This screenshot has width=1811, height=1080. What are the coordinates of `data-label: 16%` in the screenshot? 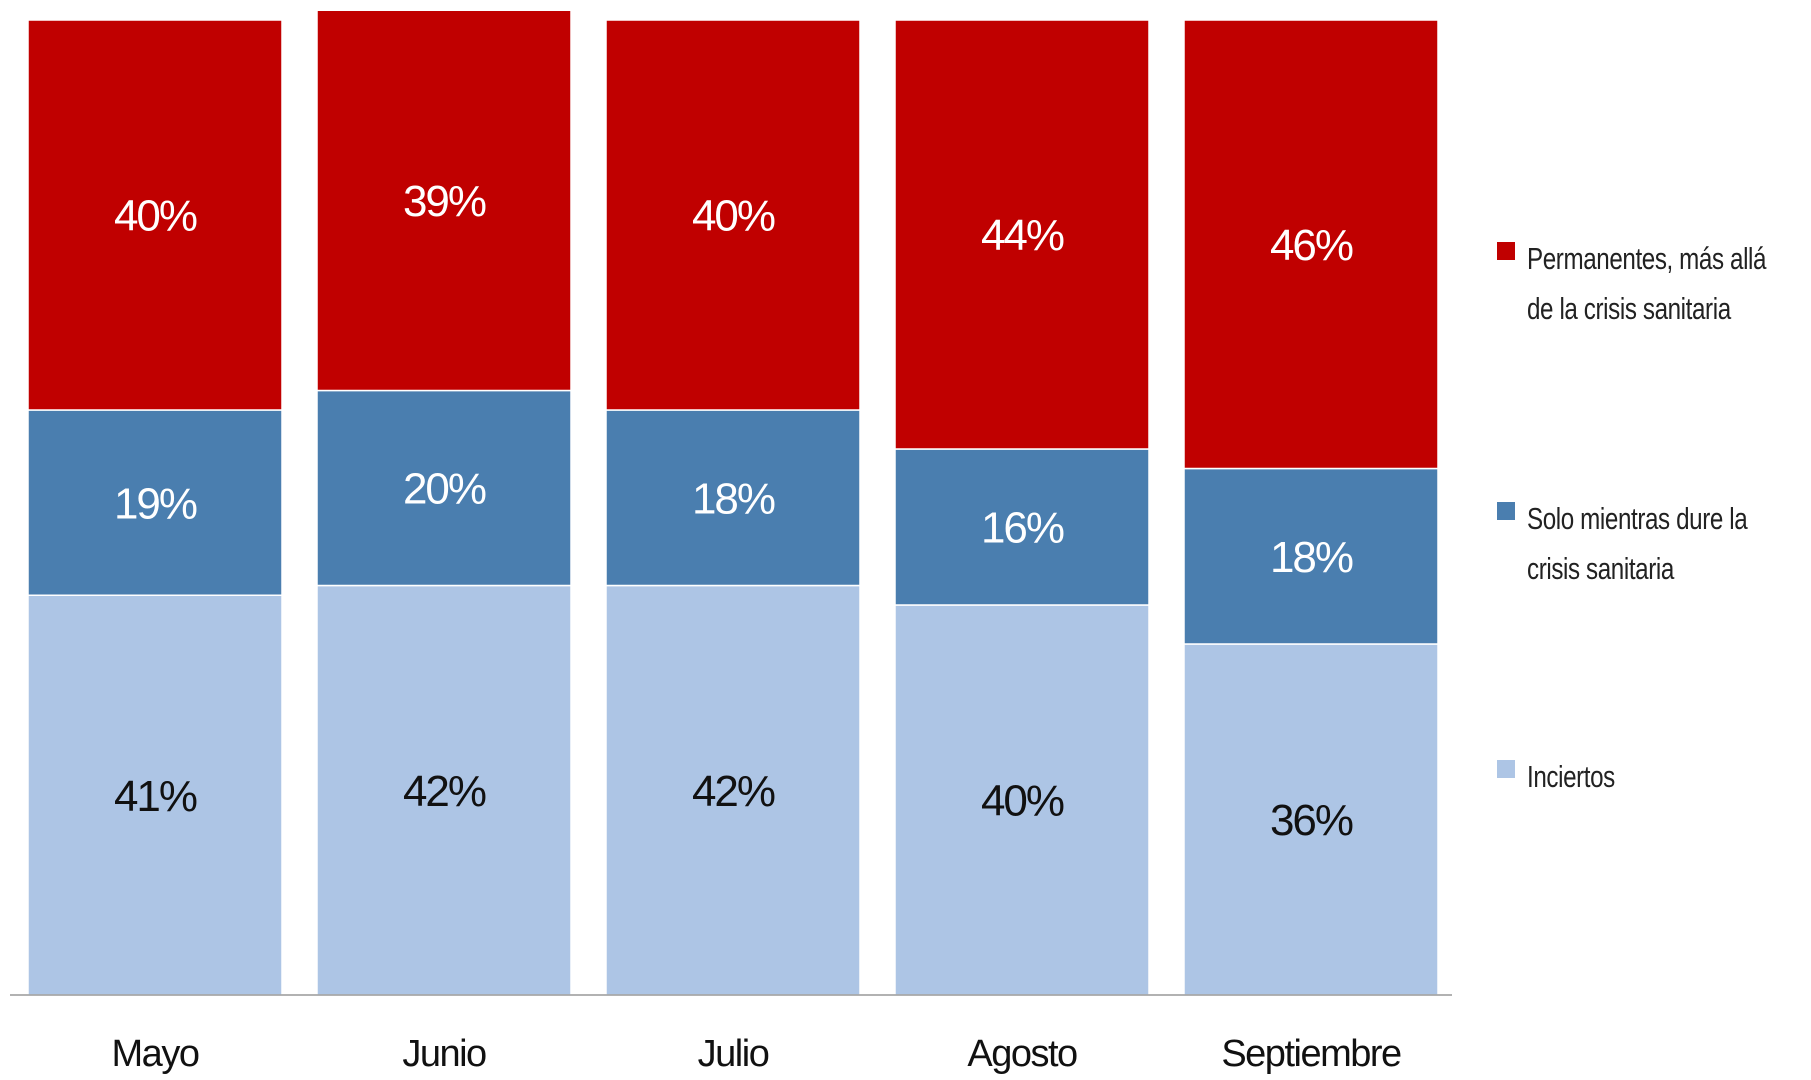 It's located at (1022, 528).